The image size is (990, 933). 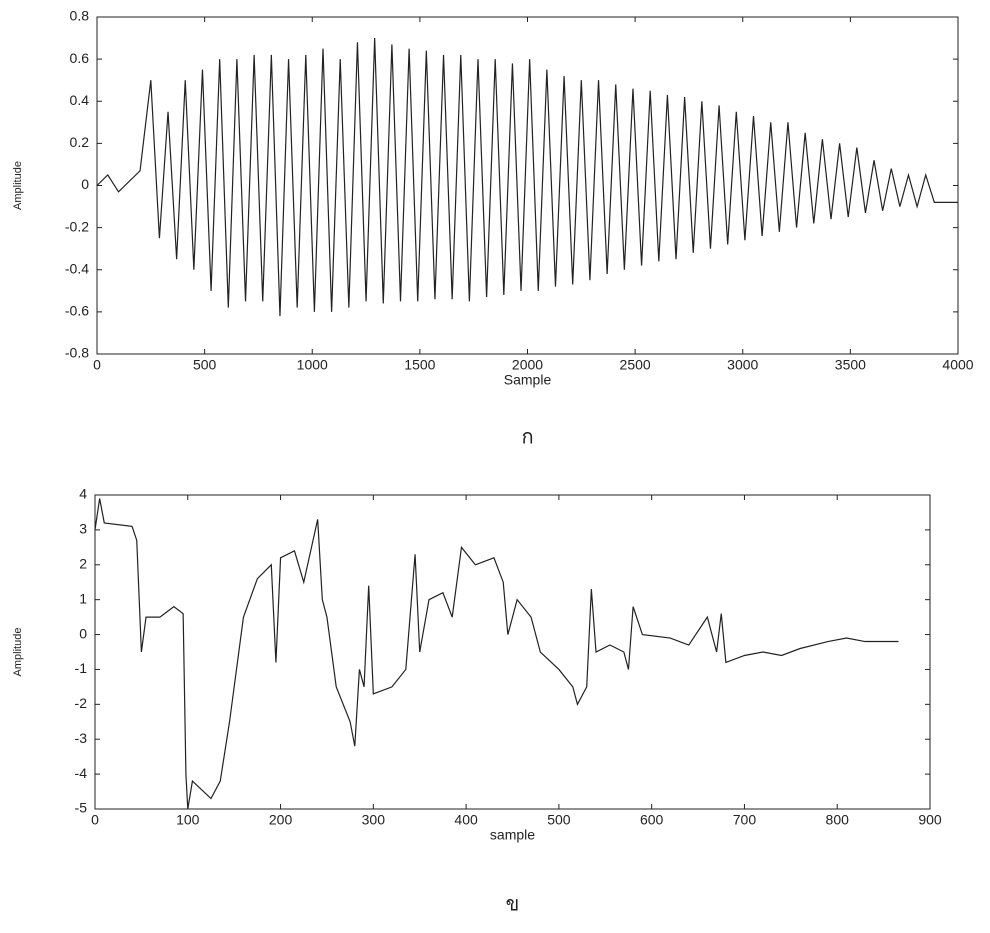 I want to click on x-tick-label: 3000, so click(x=742, y=365).